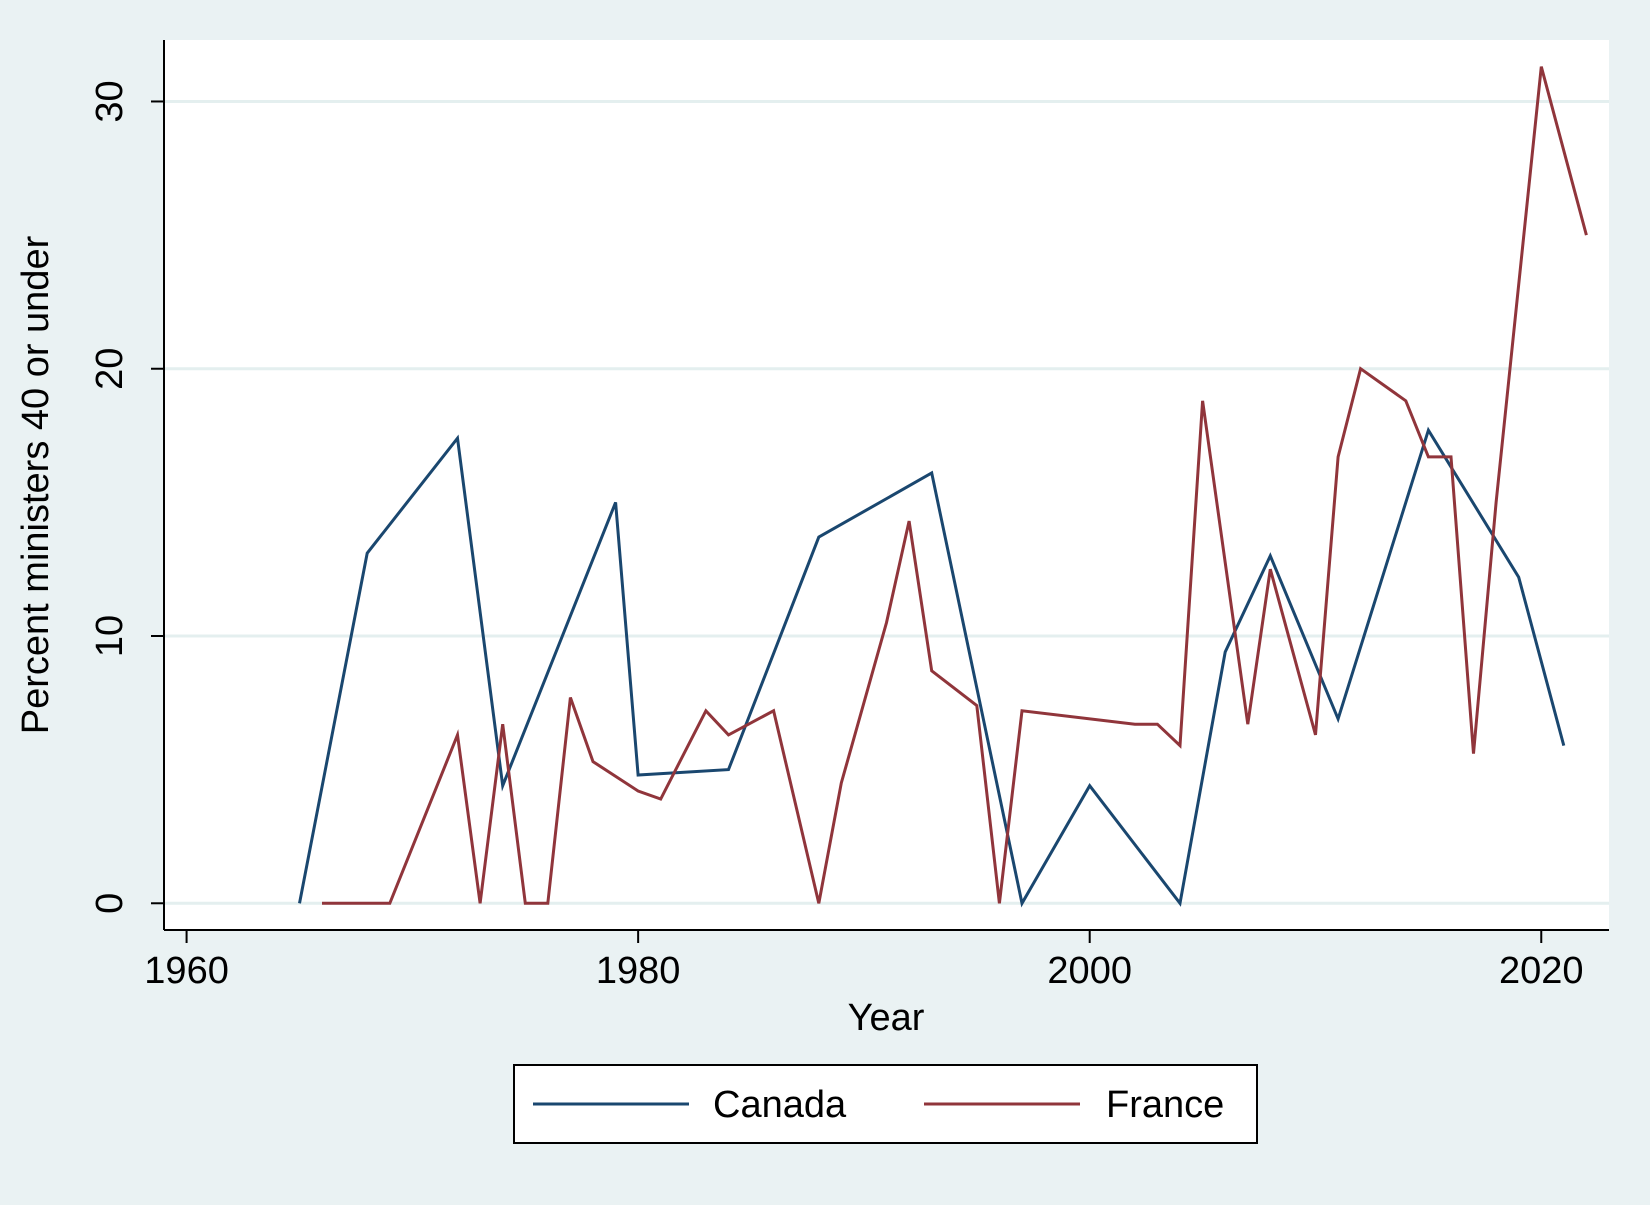 The image size is (1650, 1205). Describe the element at coordinates (1089, 971) in the screenshot. I see `x-tick-label: 2000` at that location.